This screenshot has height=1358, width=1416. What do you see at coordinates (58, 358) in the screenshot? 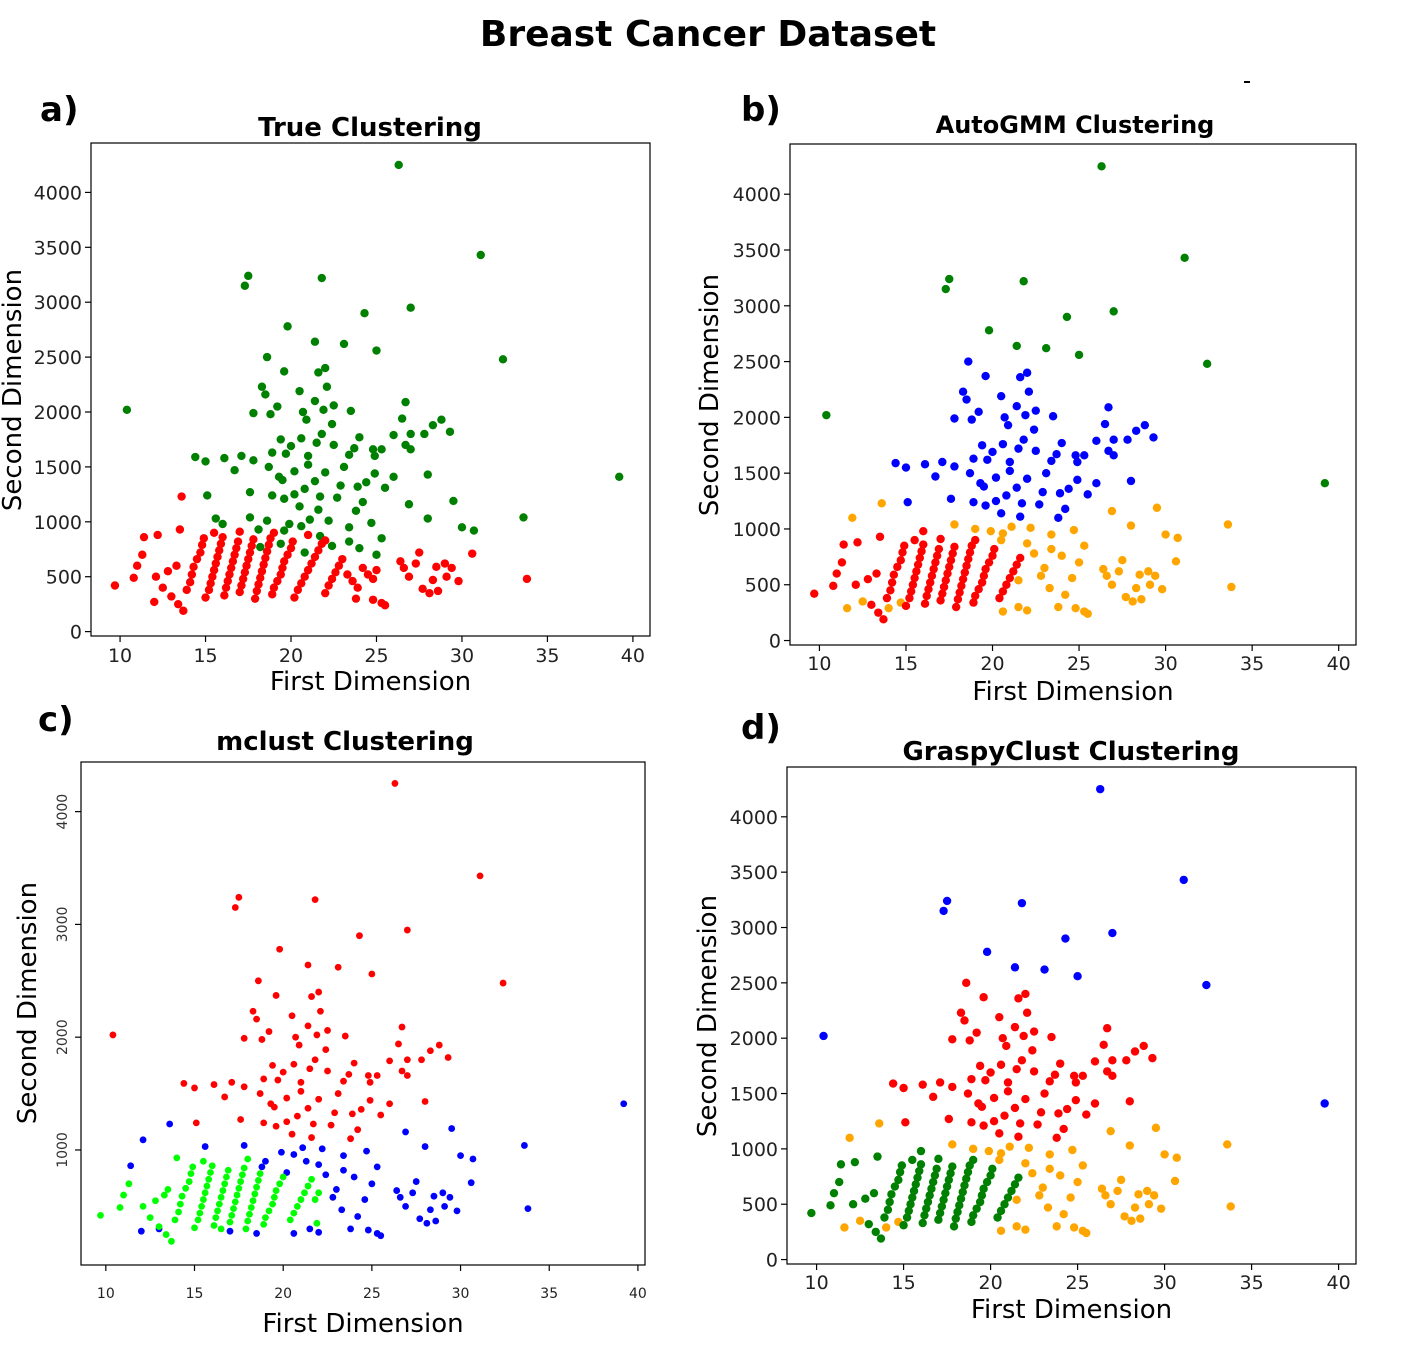
I see `y-tick-label: 2500` at bounding box center [58, 358].